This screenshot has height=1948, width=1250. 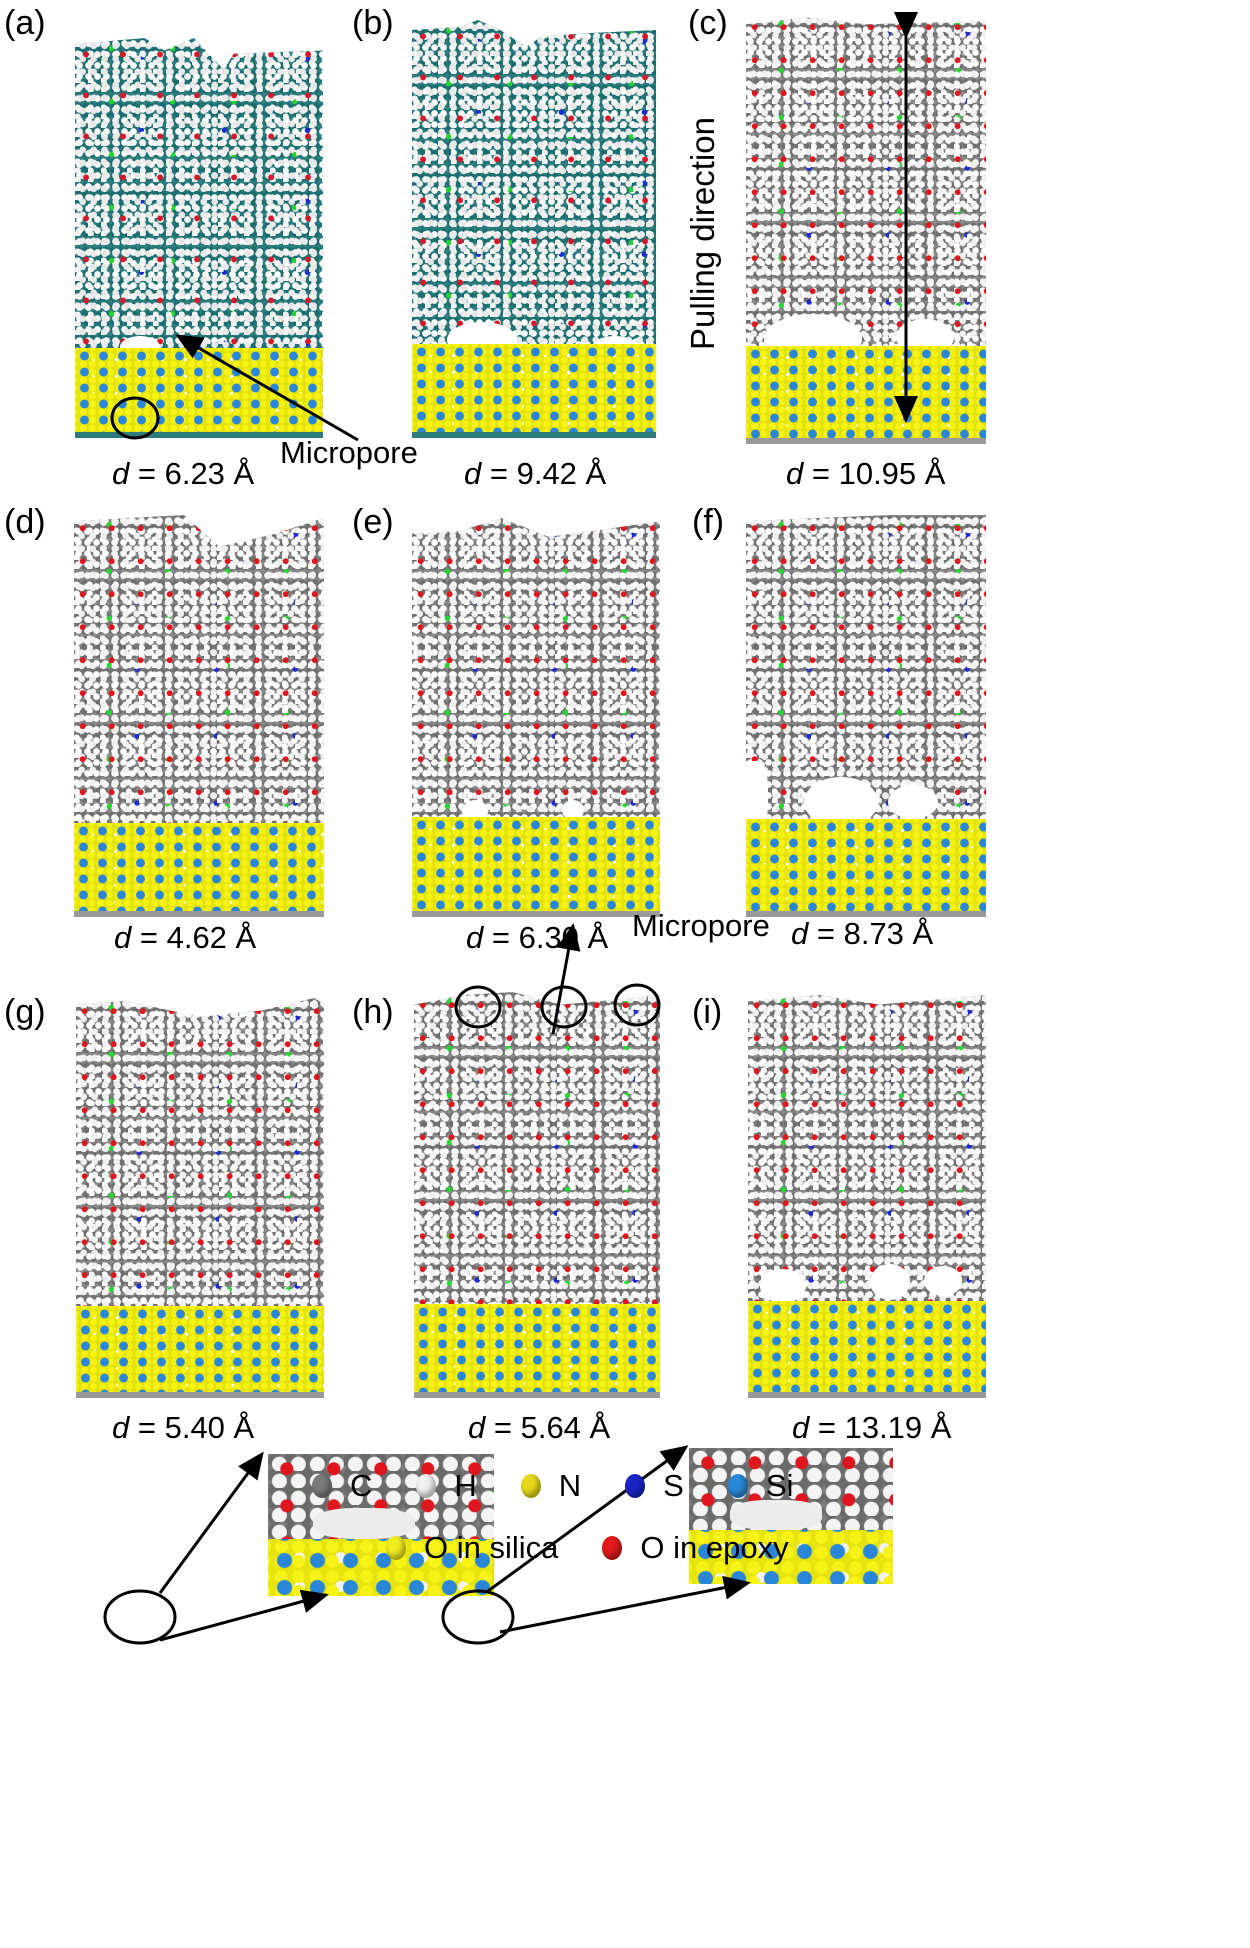 I want to click on distance-label-c: d = 10.95 Å, so click(x=865, y=473).